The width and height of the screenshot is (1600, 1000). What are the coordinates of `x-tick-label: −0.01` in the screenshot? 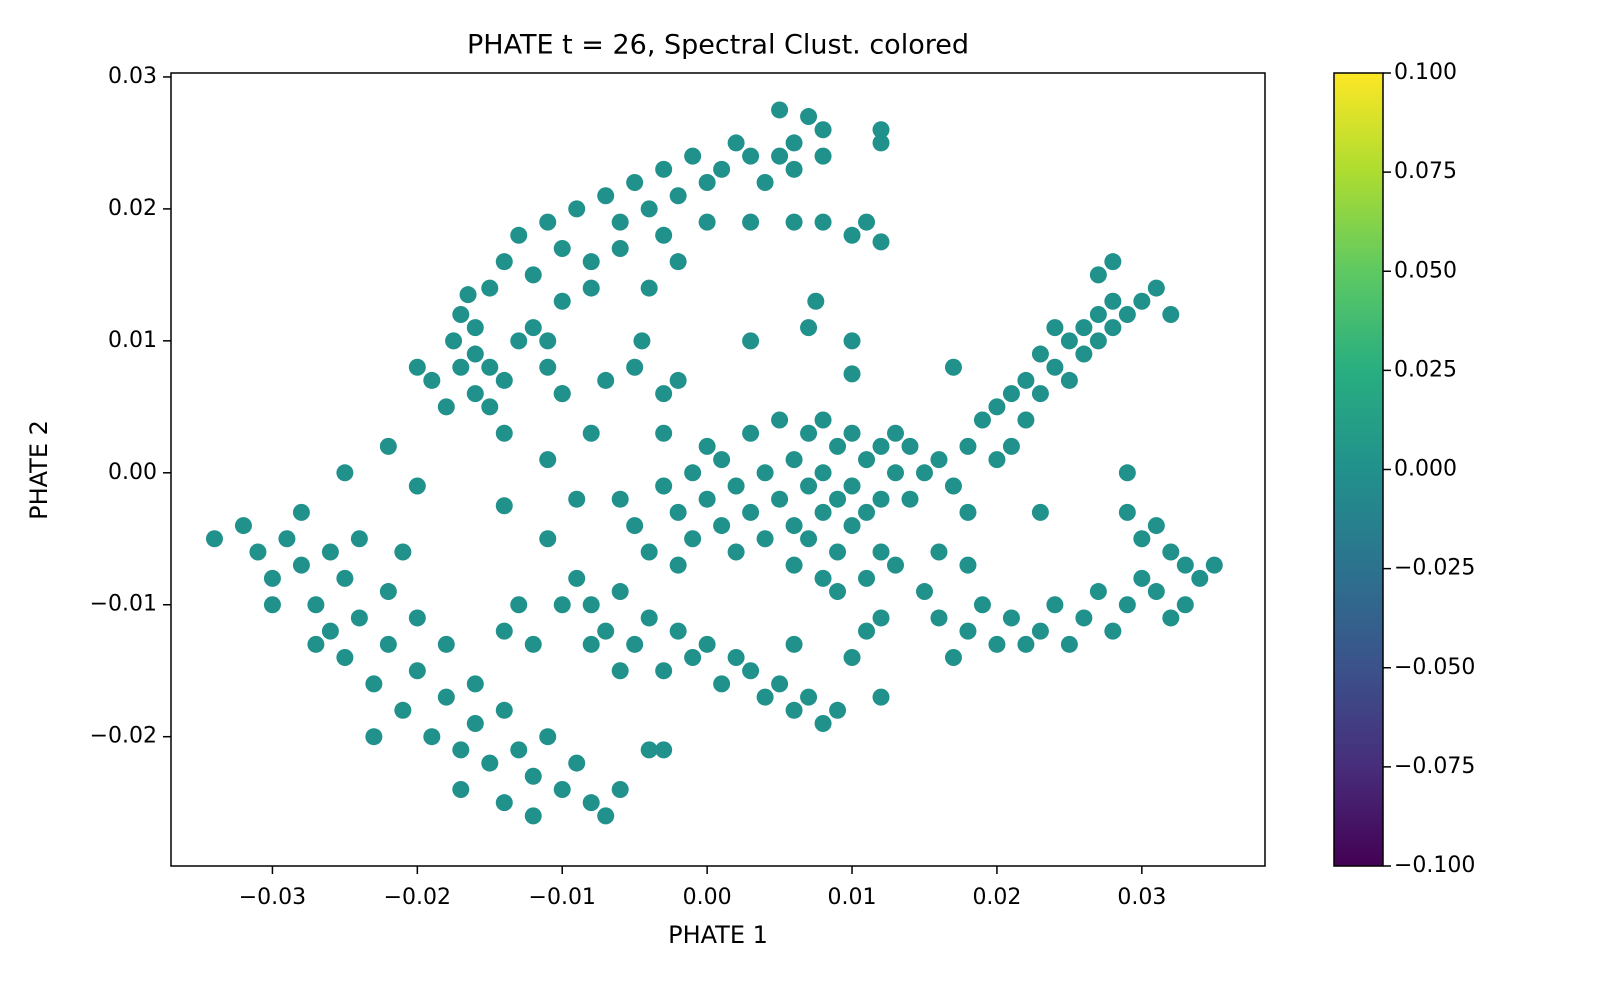 It's located at (562, 897).